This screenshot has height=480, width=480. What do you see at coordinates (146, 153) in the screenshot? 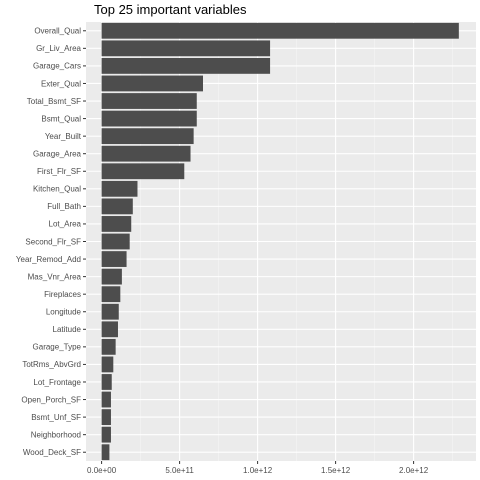
I see `bar-garage-area` at bounding box center [146, 153].